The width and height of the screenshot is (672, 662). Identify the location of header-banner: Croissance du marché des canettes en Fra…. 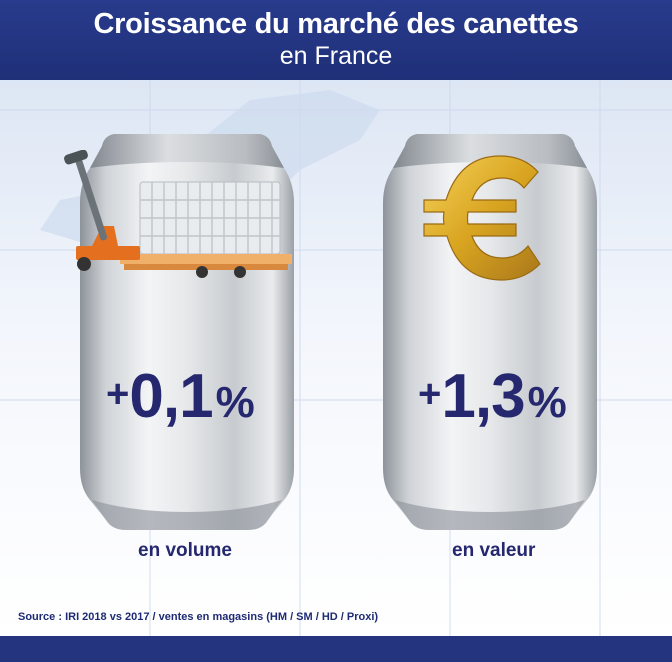
(336, 40).